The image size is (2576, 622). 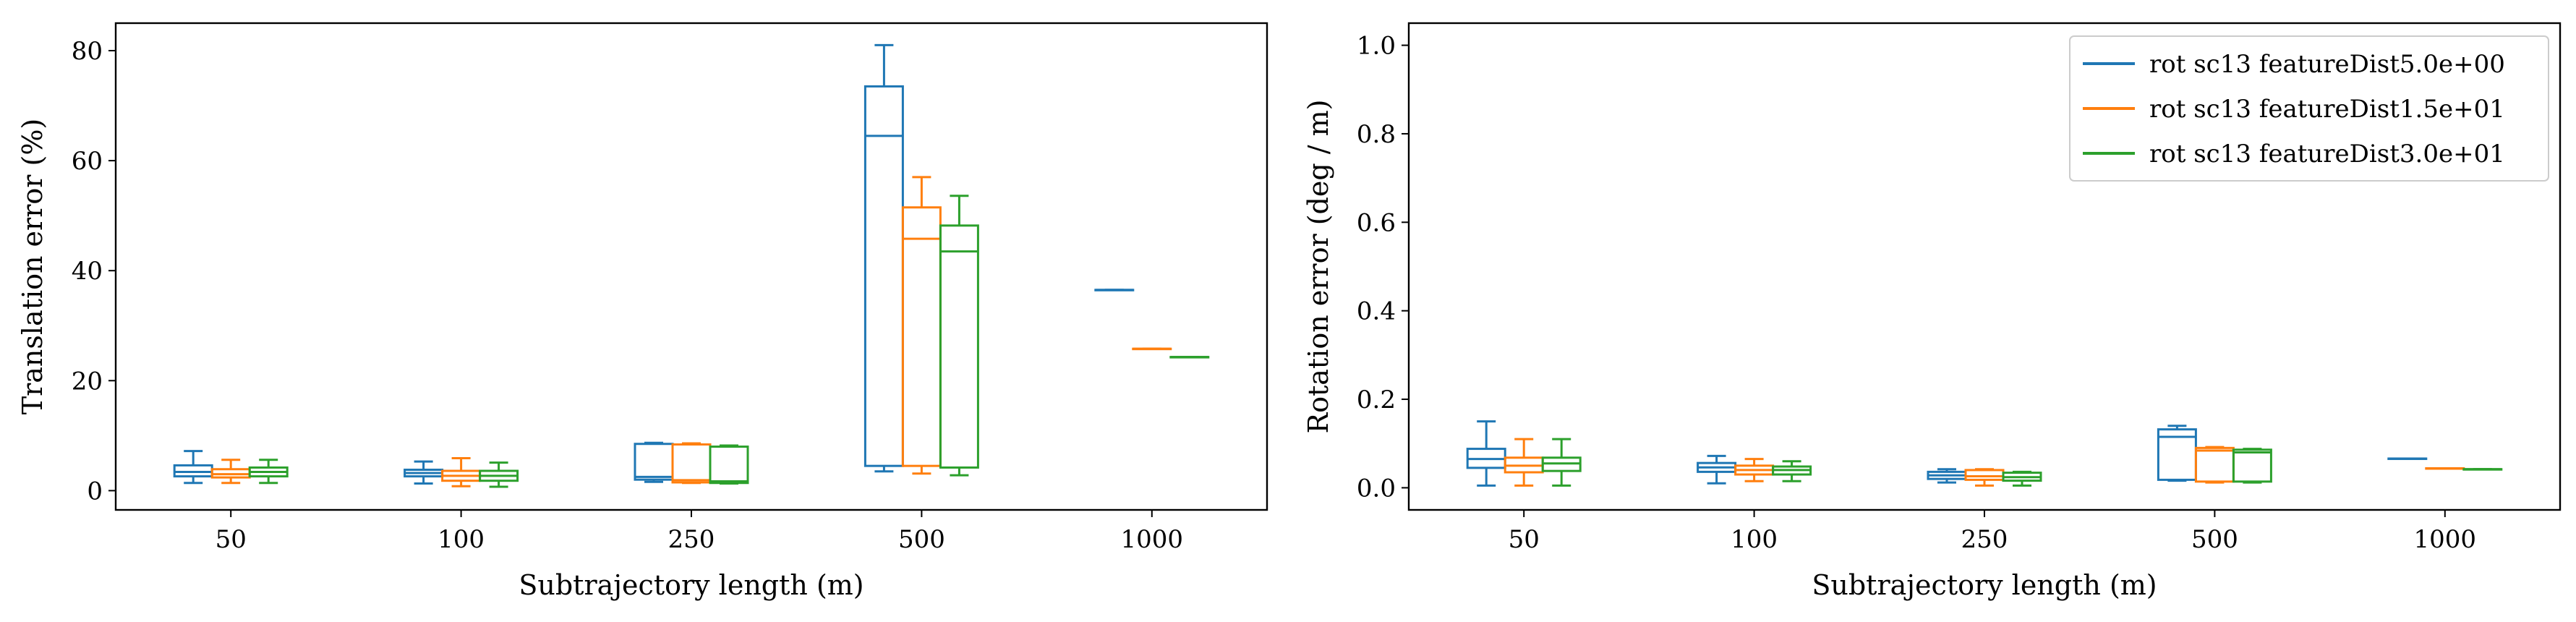 I want to click on y-tick-label: 0.0, so click(x=1376, y=488).